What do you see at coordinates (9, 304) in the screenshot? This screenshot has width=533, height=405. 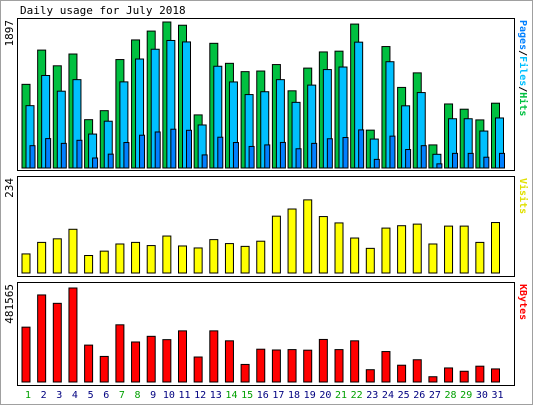 I see `kbytes-y-max-label: 481565` at bounding box center [9, 304].